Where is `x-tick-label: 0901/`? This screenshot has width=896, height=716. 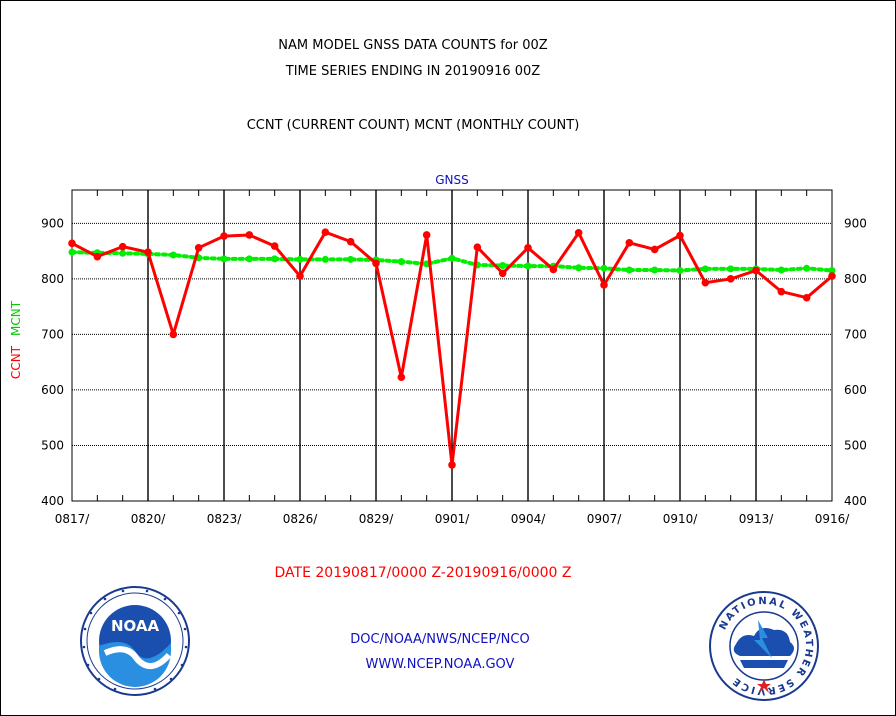 x-tick-label: 0901/ is located at coordinates (453, 519).